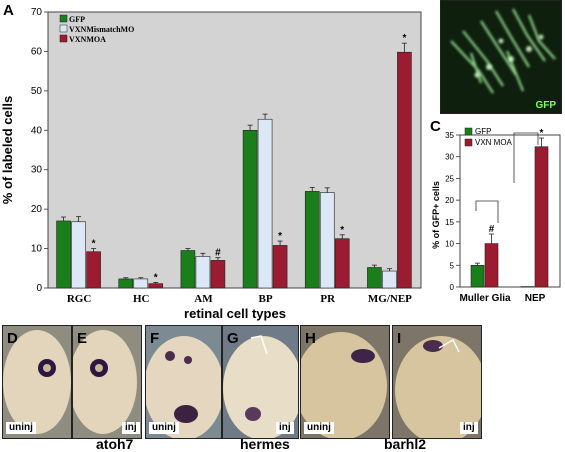 This screenshot has width=565, height=452. I want to click on embryo-photo-g, so click(260, 382).